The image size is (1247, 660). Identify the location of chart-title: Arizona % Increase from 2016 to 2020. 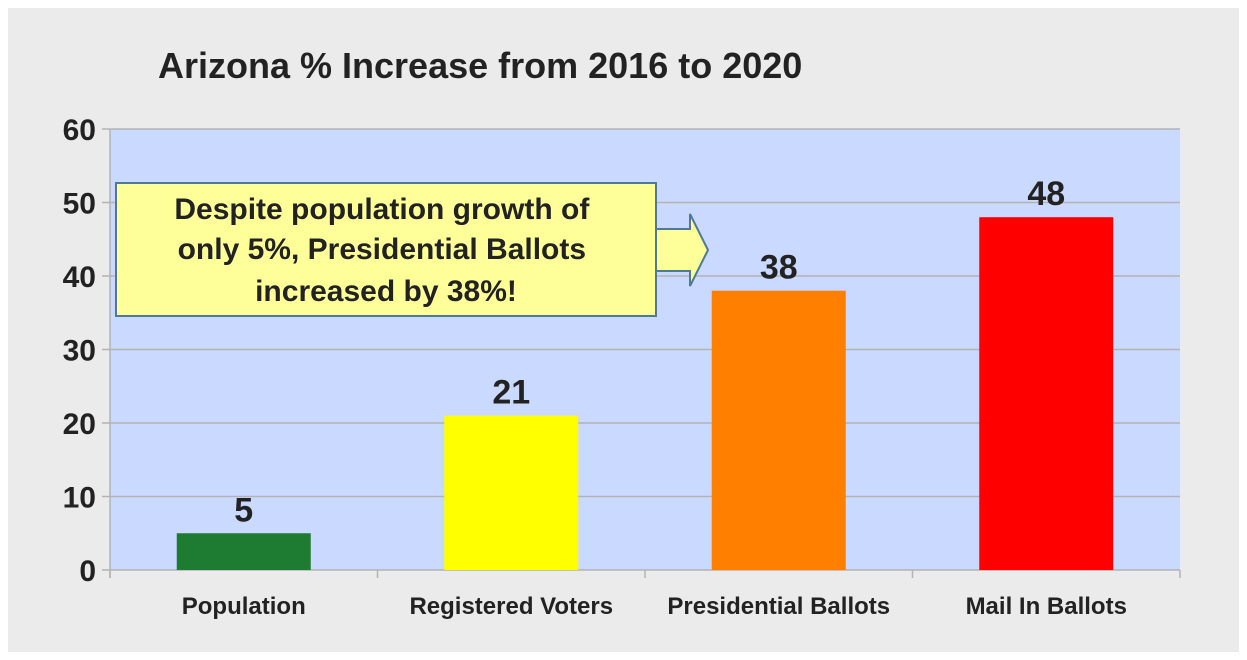
(480, 65).